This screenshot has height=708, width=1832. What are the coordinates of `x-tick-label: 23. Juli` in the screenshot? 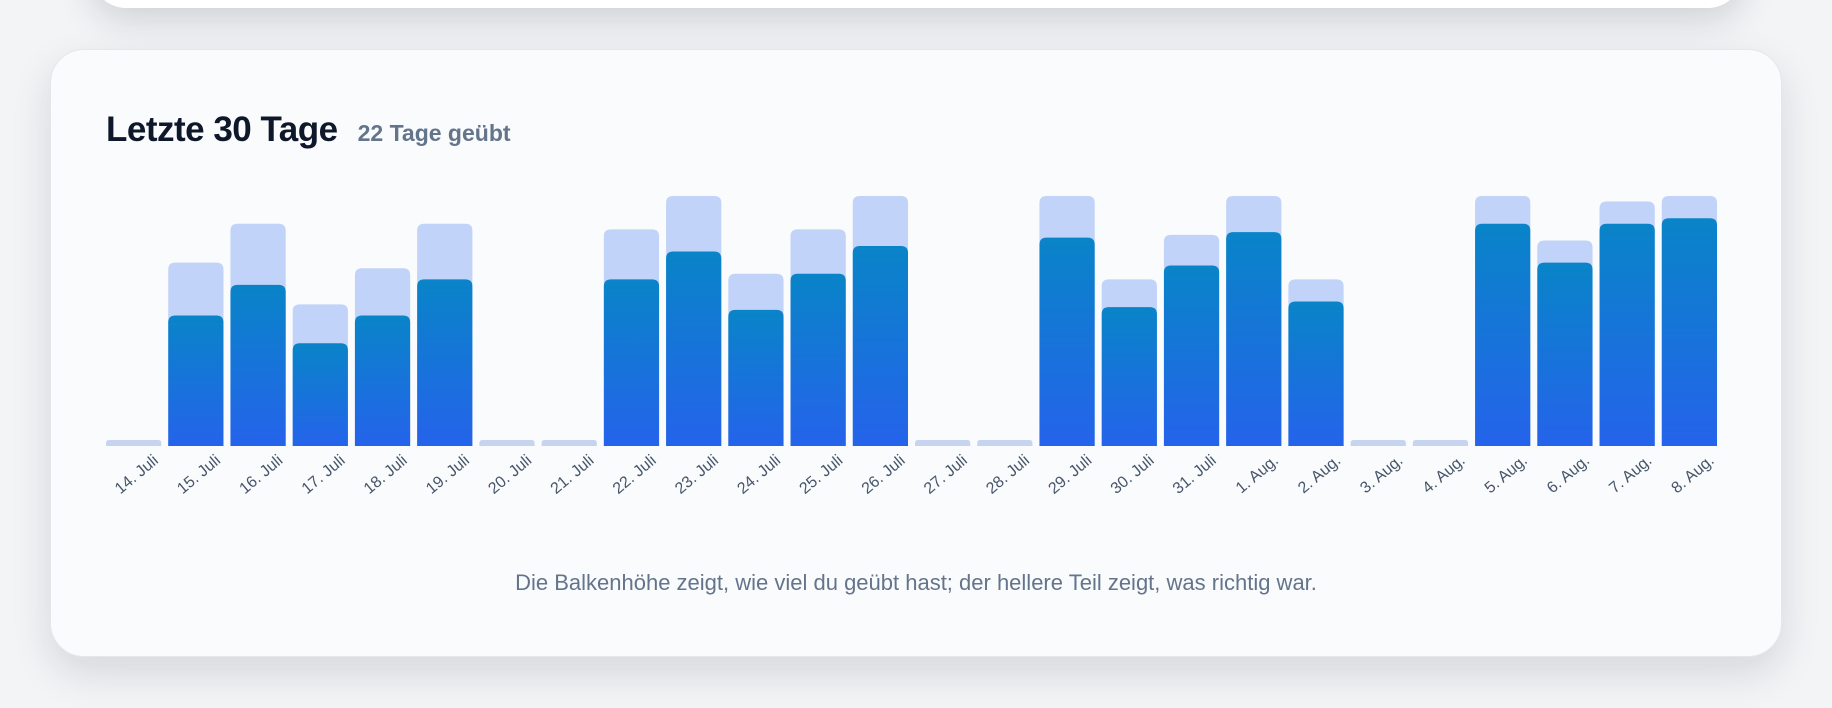 It's located at (697, 475).